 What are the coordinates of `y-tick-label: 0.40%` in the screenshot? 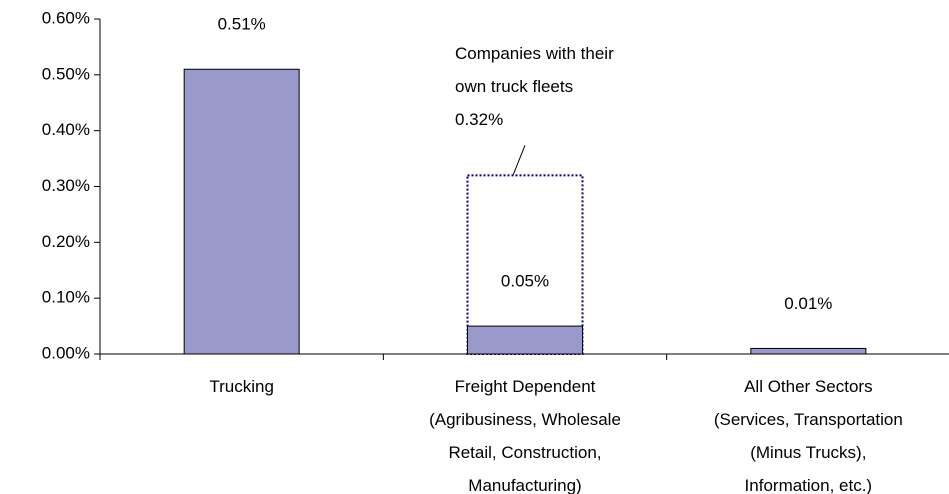 It's located at (66, 129).